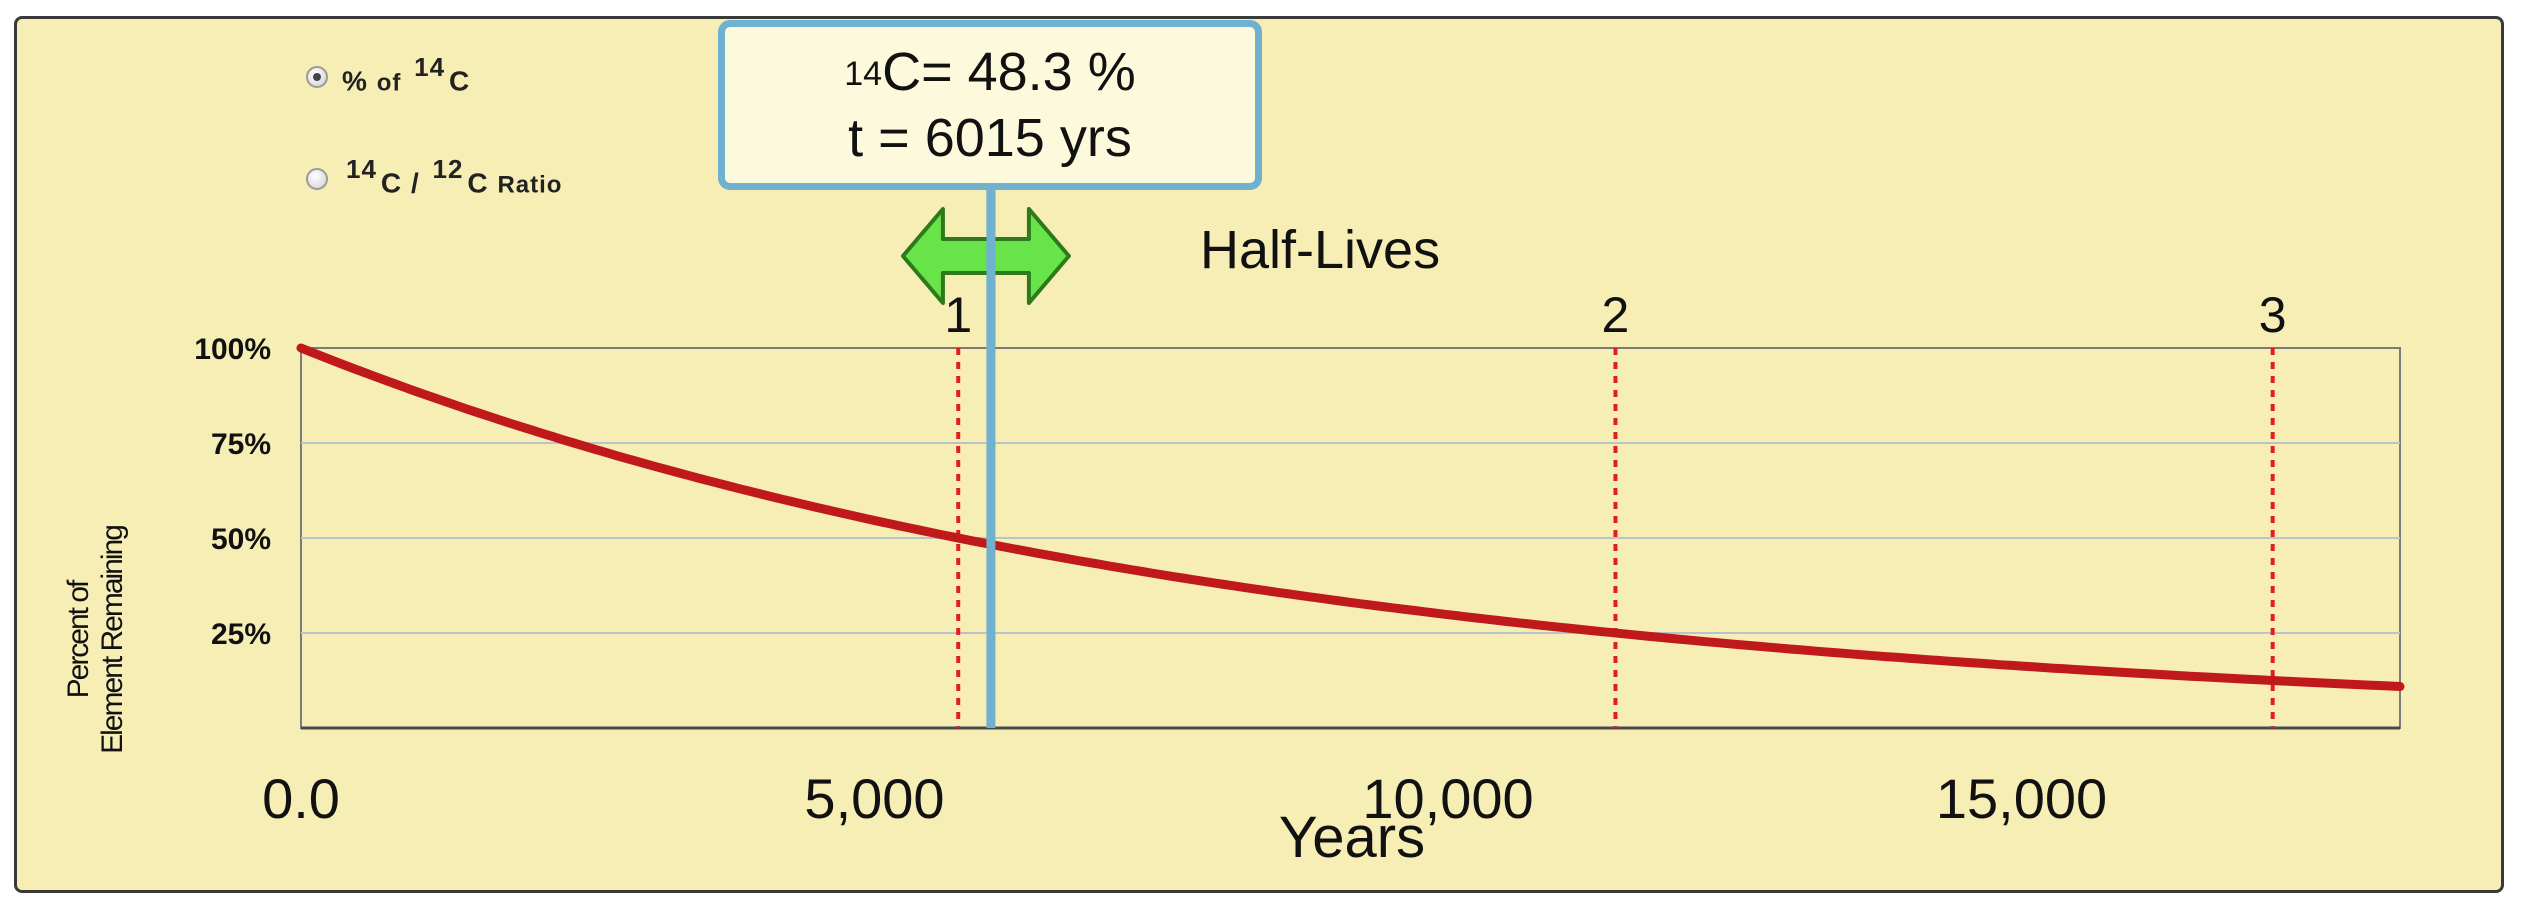 Image resolution: width=2522 pixels, height=908 pixels. What do you see at coordinates (985, 256) in the screenshot?
I see `double-arrow-icon` at bounding box center [985, 256].